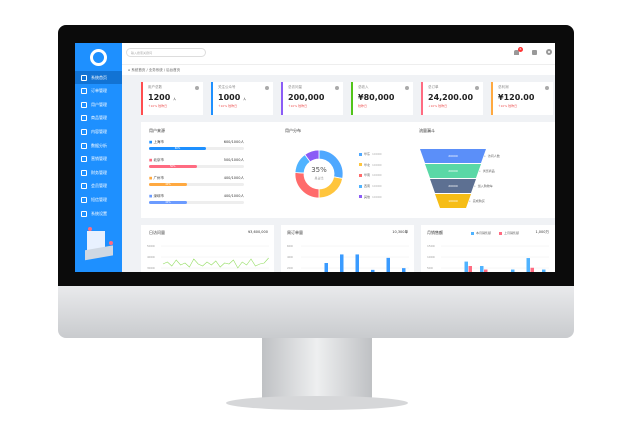  I want to click on monitor-base, so click(317, 403).